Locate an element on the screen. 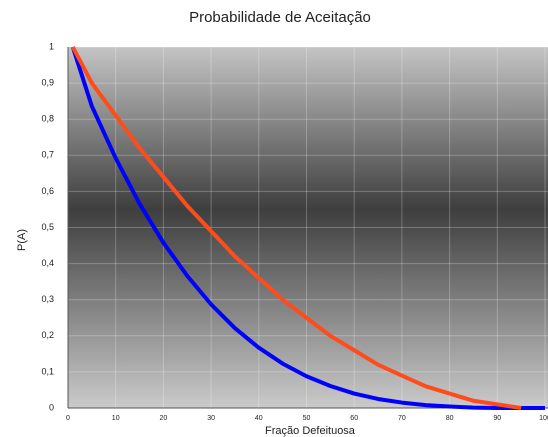 The width and height of the screenshot is (548, 437). x-tick-label: 70 is located at coordinates (402, 418).